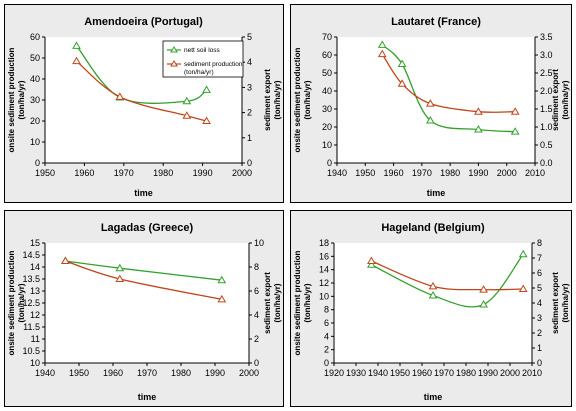 This screenshot has height=411, width=576. I want to click on legend-entry-label: sediment production (ton/ha/yr), so click(213, 68).